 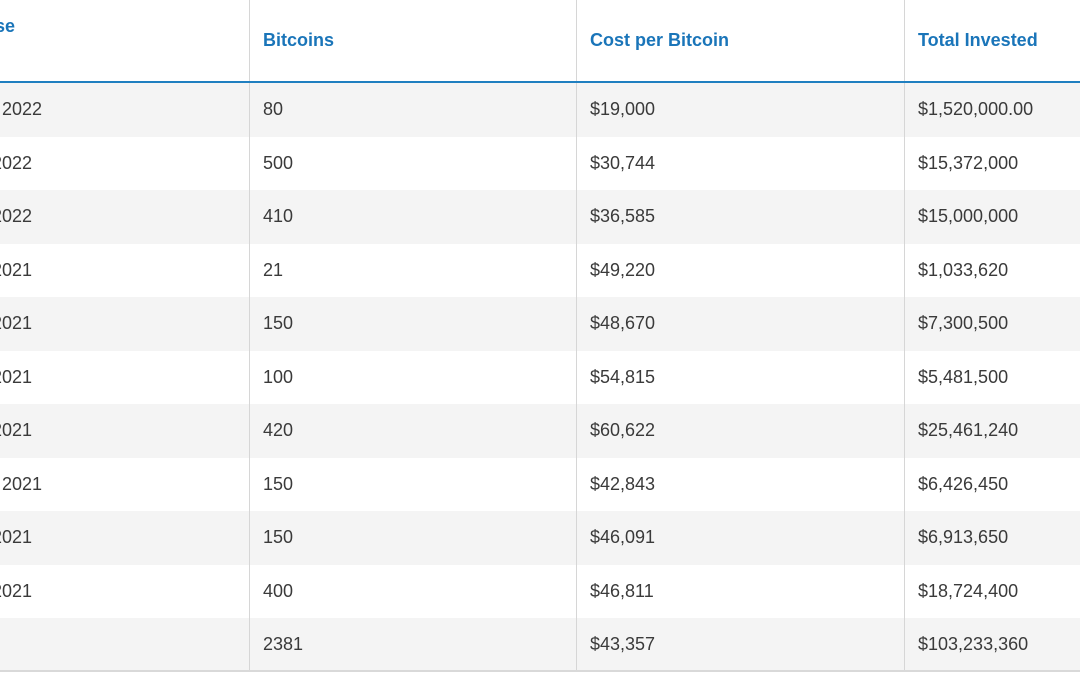 I want to click on table-row: 2021 21 $49,220 $1,033,620, so click(x=540, y=270).